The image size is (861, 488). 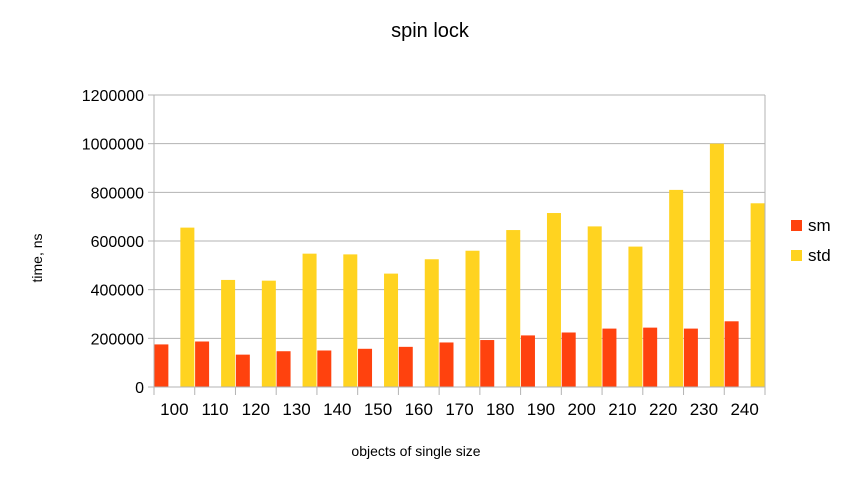 I want to click on x-tick-label: 140, so click(x=337, y=409).